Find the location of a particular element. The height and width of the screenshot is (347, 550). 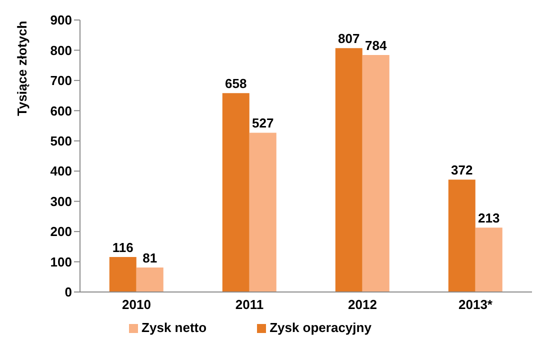

data-label: 213 is located at coordinates (489, 218).